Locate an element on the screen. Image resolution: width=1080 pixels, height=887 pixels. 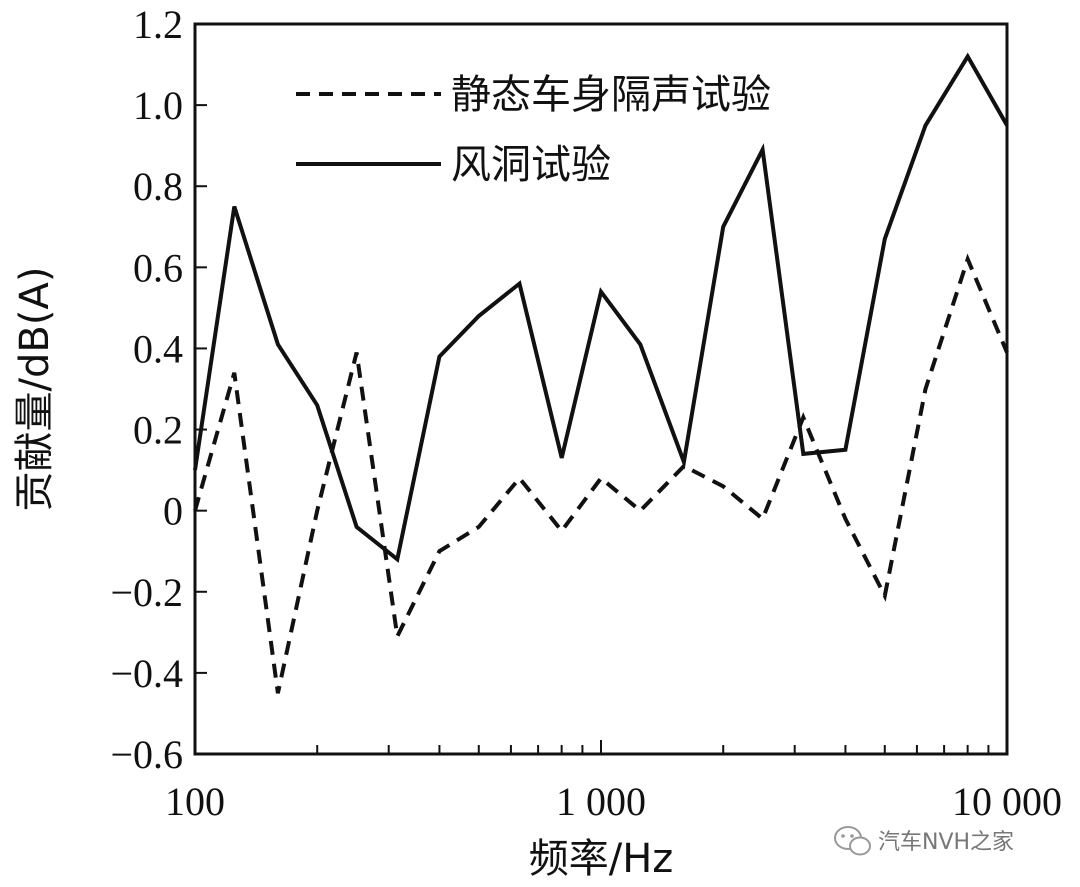
y-tick-label: 1.0 is located at coordinates (158, 105).